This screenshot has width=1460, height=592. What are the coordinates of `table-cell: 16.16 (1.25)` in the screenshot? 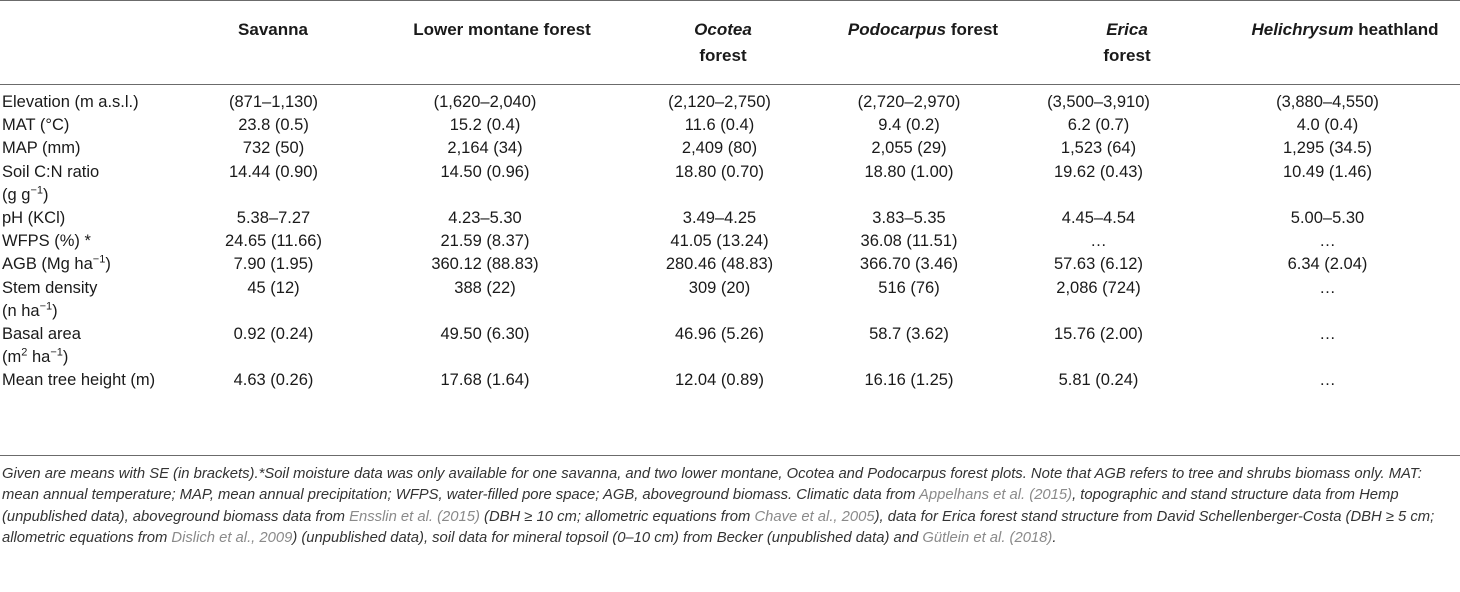 It's located at (909, 380).